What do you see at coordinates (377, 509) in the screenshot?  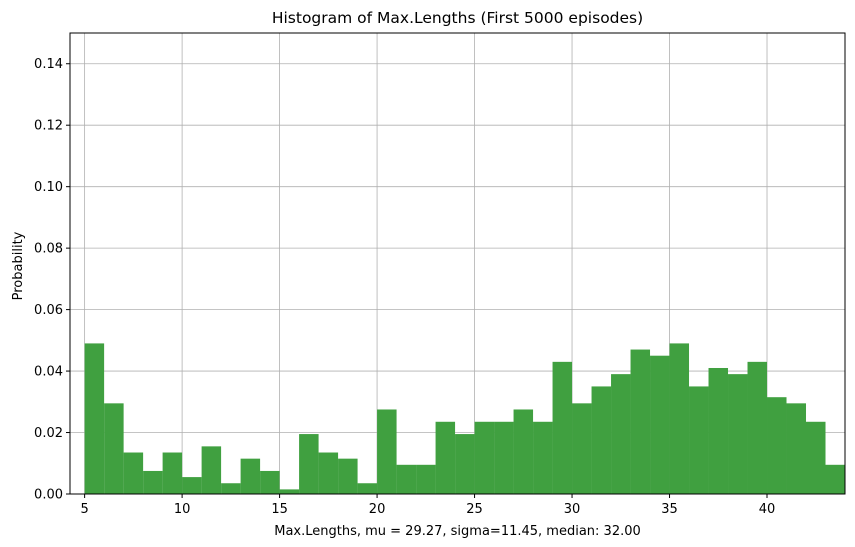 I see `x-tick-label: 20` at bounding box center [377, 509].